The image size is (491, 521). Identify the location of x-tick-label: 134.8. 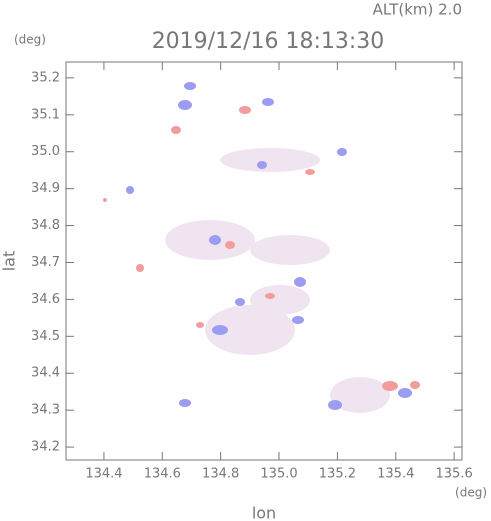
(220, 474).